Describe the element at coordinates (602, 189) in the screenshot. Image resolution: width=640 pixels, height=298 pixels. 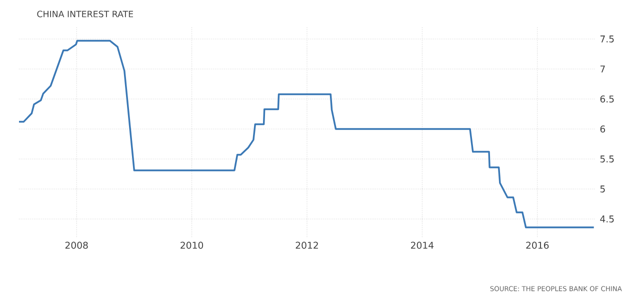
I see `y-tick-label: 5` at that location.